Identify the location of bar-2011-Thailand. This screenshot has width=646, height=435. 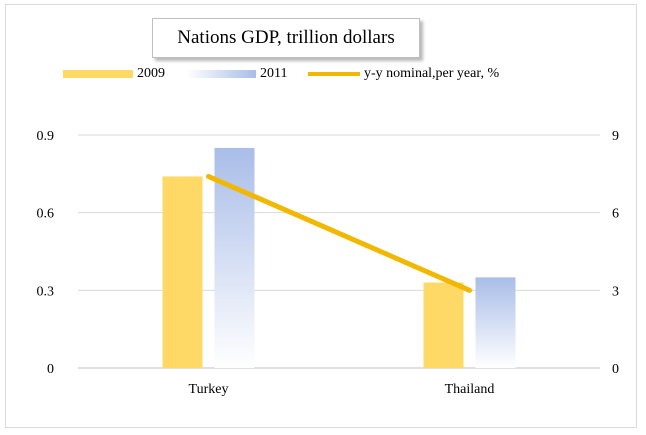
(495, 322).